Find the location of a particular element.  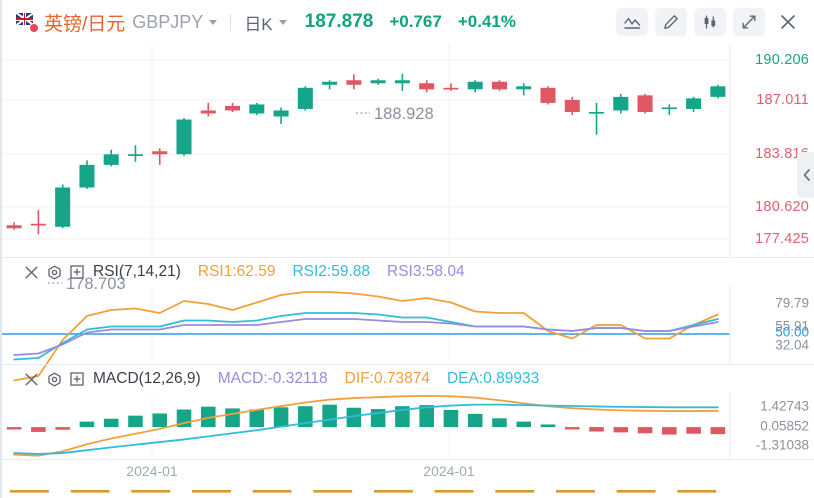

price-axis-label: 180.620 is located at coordinates (782, 207).